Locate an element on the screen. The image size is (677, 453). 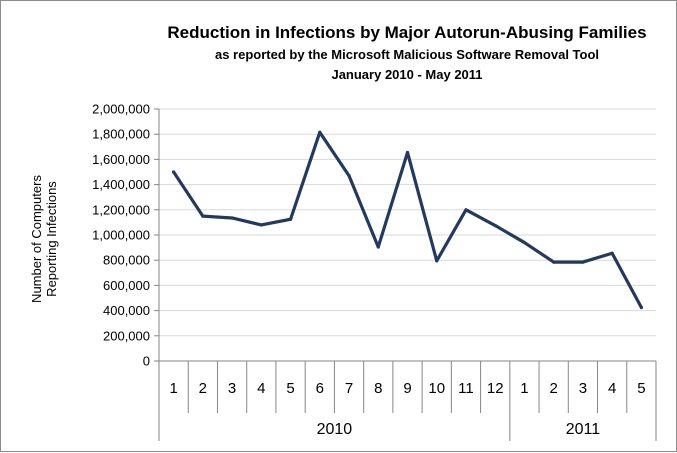
y-axis-title-line1: Number of Computers is located at coordinates (36, 239).